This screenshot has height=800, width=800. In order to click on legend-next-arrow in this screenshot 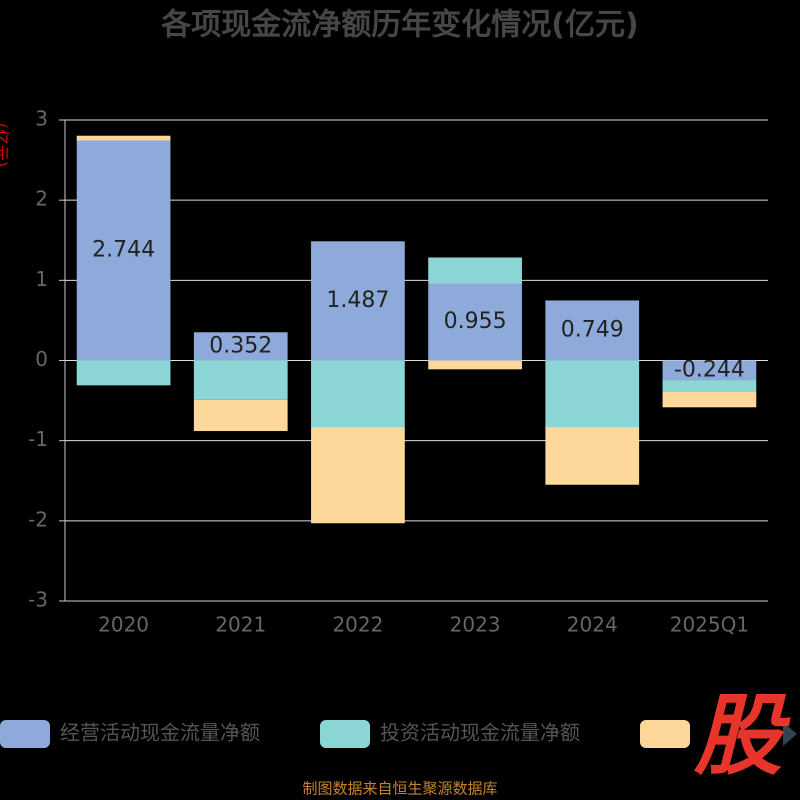, I will do `click(790, 734)`.